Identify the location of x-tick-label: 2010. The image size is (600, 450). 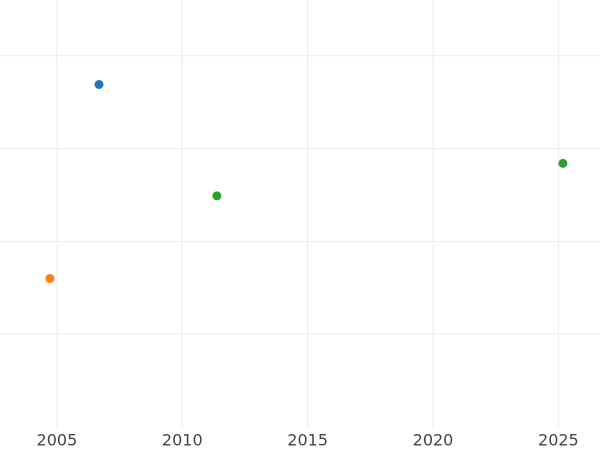
(182, 440).